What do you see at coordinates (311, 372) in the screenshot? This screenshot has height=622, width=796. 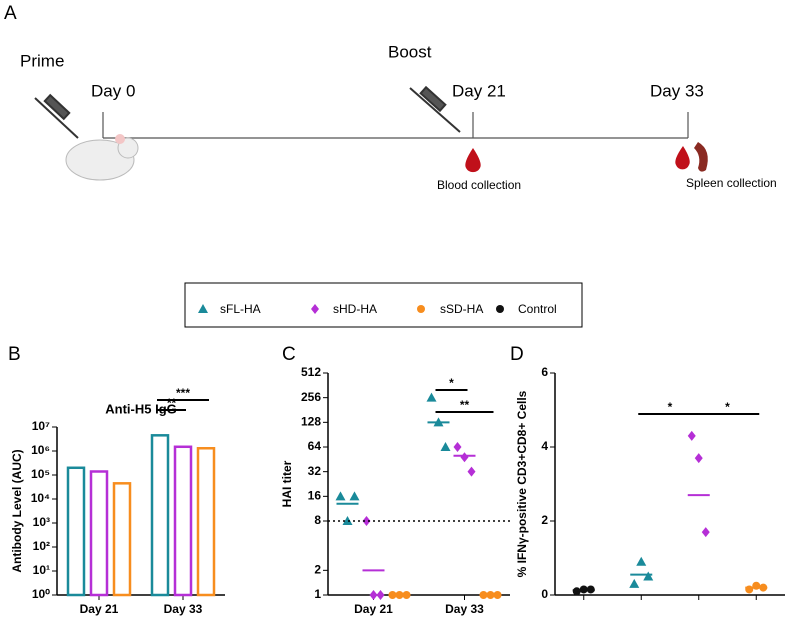 I see `y-tick-label: 512` at bounding box center [311, 372].